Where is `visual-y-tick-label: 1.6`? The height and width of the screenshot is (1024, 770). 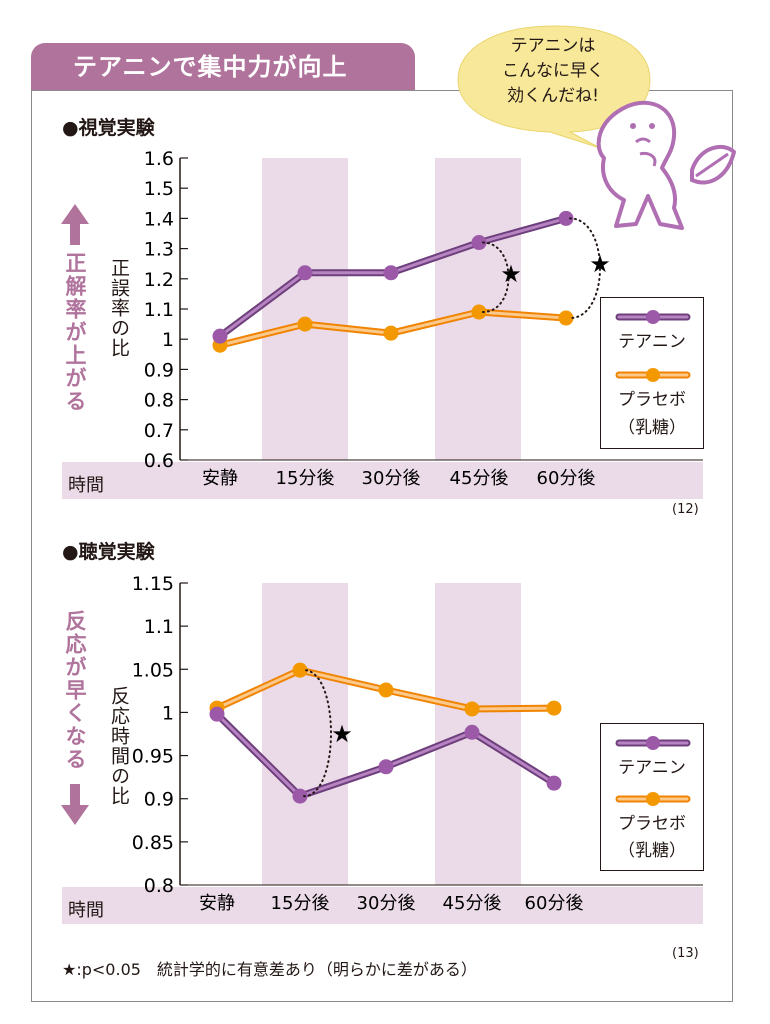 visual-y-tick-label: 1.6 is located at coordinates (159, 159).